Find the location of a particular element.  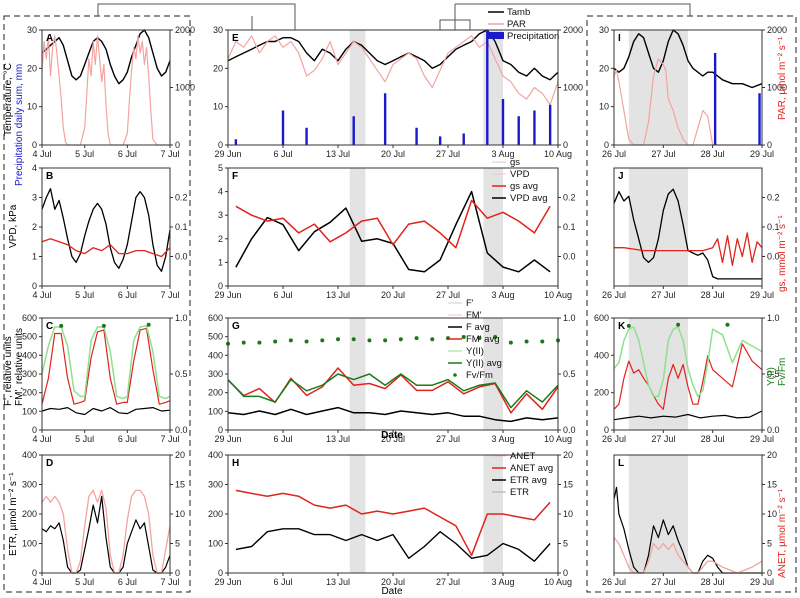

ytick-left-G-0: 0 is located at coordinates (220, 430).